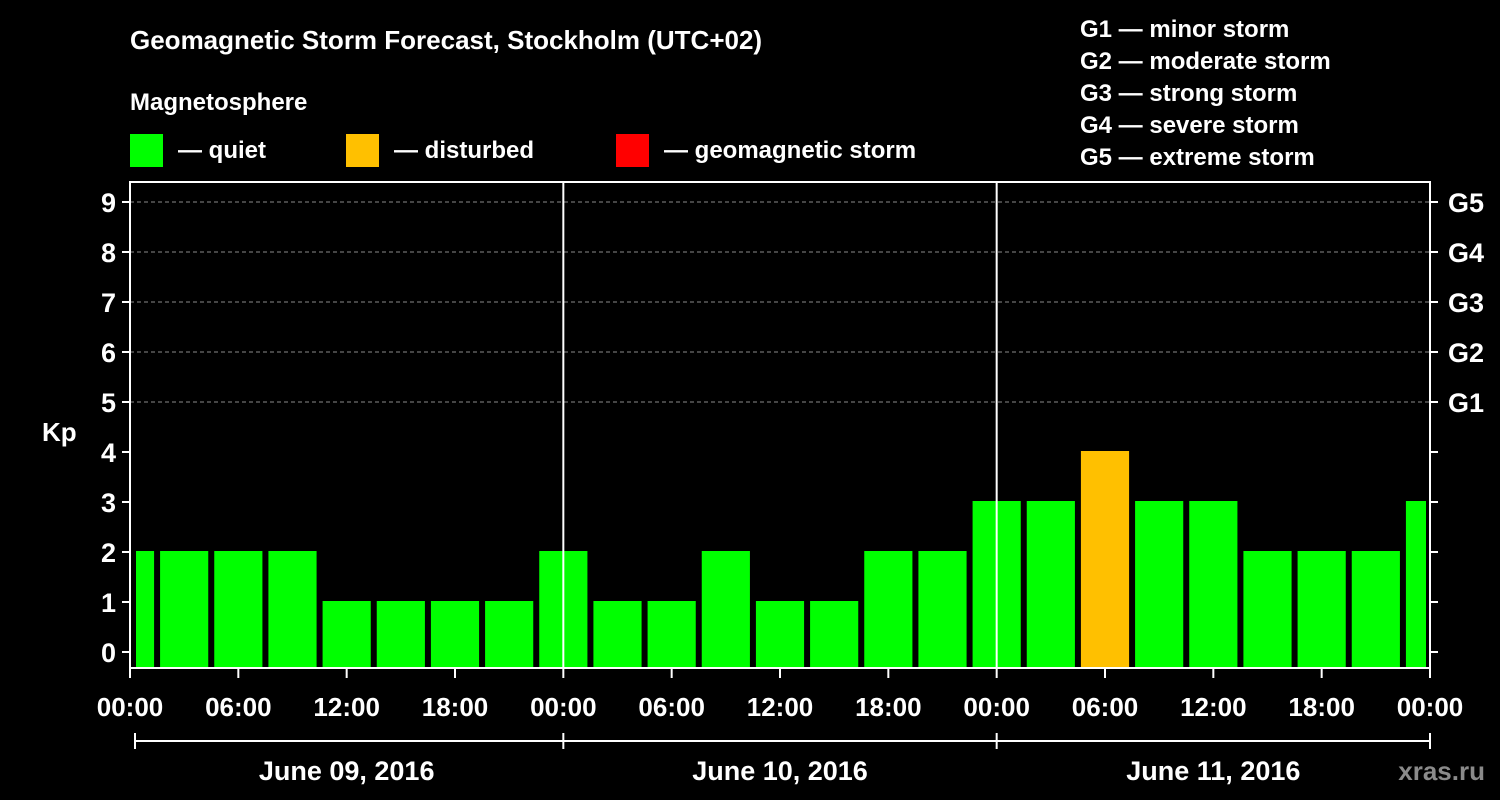  I want to click on y-tick-label: 0, so click(108, 653).